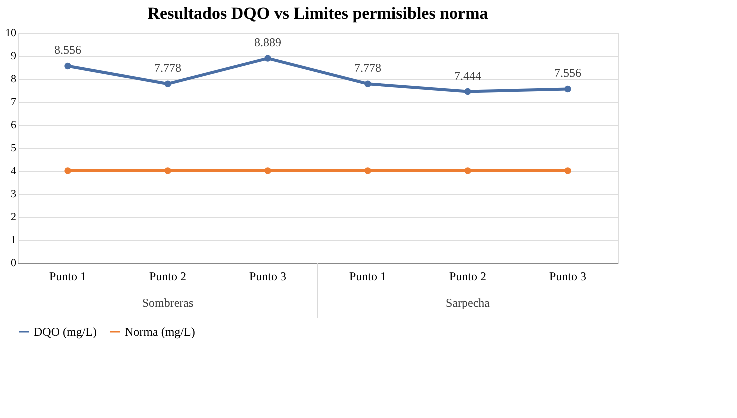 This screenshot has height=418, width=737. What do you see at coordinates (13, 240) in the screenshot?
I see `y-tick-label: 1` at bounding box center [13, 240].